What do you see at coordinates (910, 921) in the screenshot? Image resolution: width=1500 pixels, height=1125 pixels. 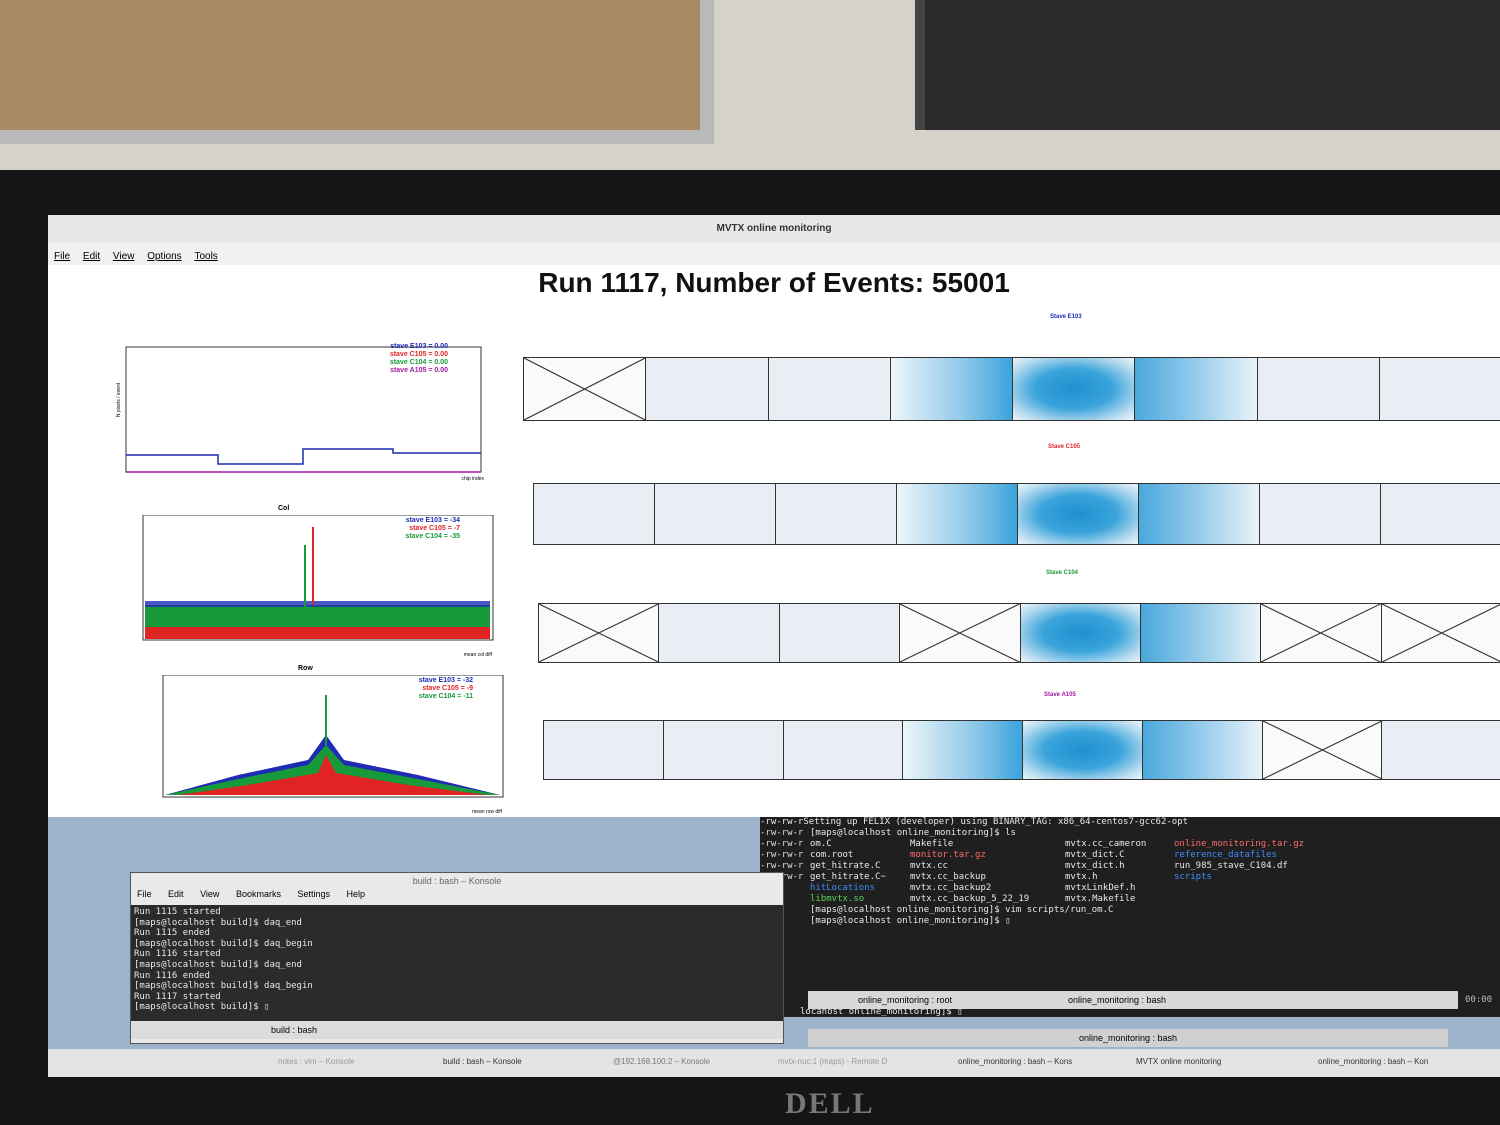 I see `term-prompt-last: [maps@localhost online_monitoring]$ ▯` at bounding box center [910, 921].